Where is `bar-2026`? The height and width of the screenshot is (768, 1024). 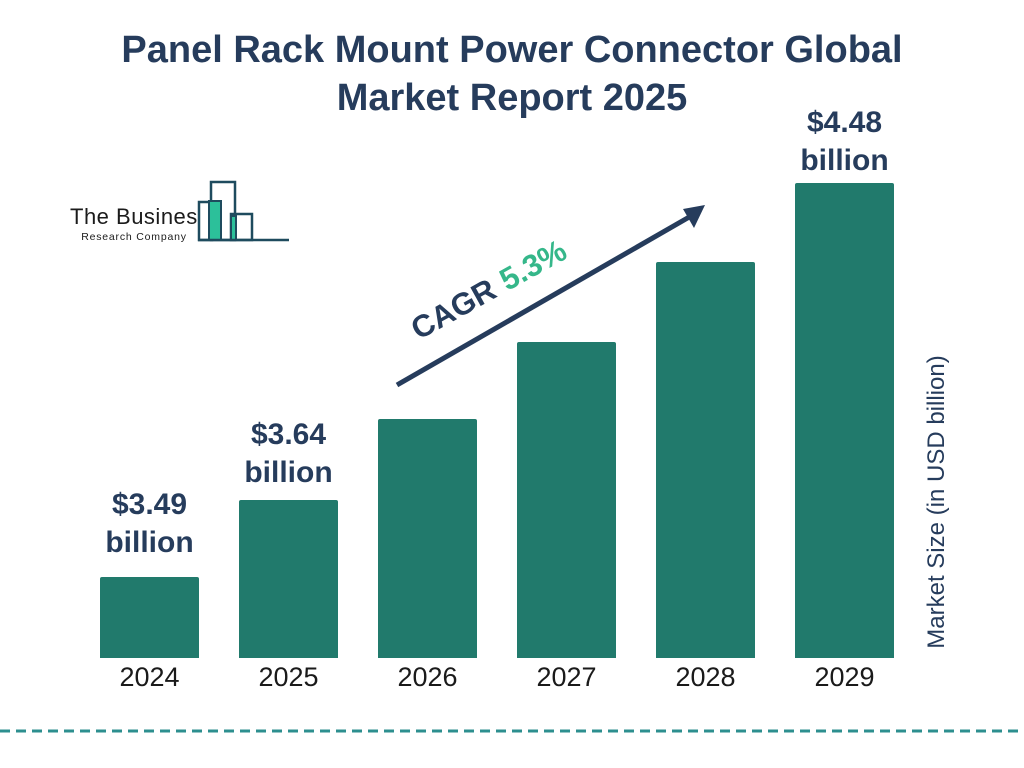 bar-2026 is located at coordinates (427, 538).